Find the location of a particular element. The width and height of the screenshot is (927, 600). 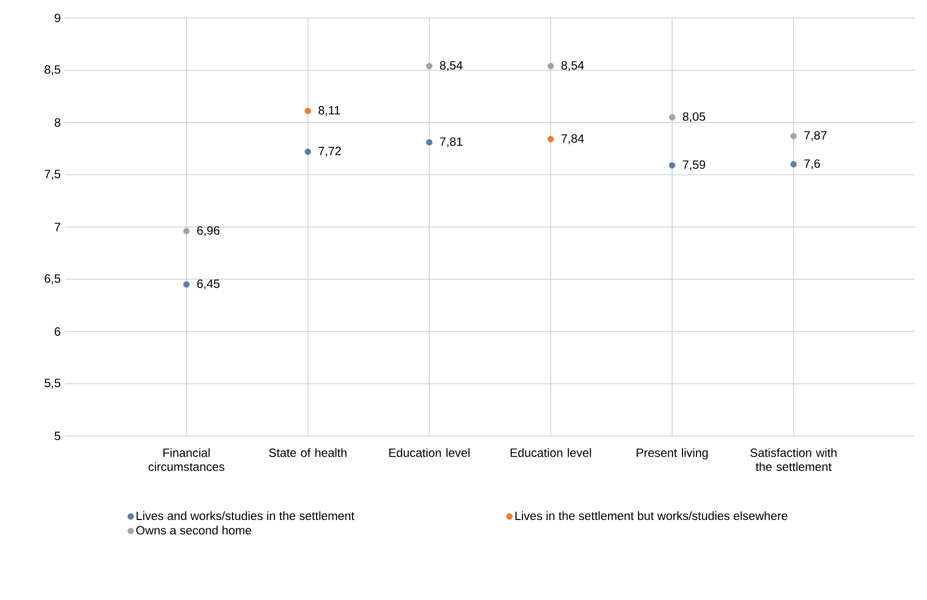

data-label: 6,96 is located at coordinates (208, 231).